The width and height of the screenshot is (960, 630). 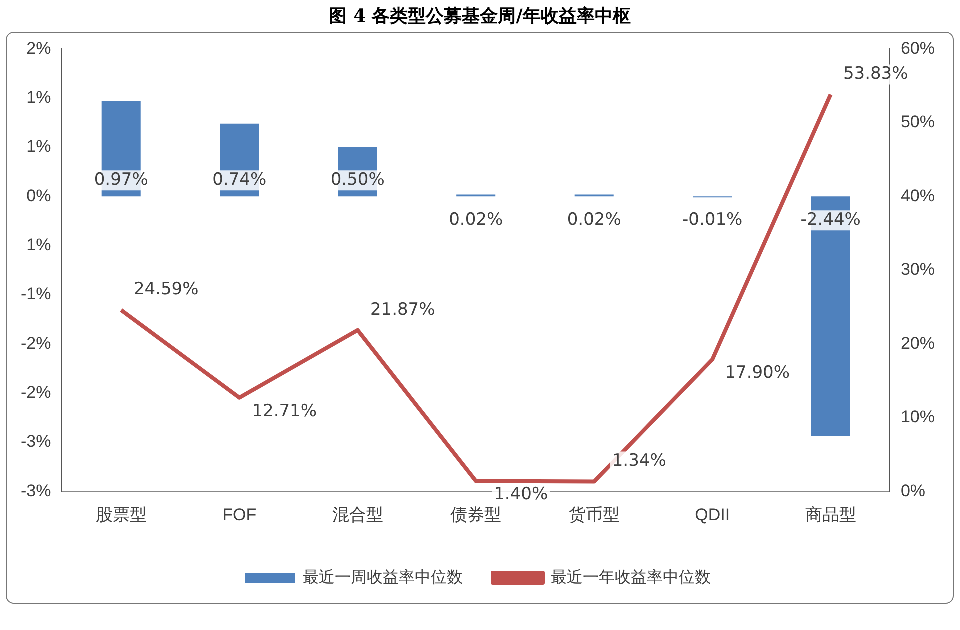 What do you see at coordinates (712, 514) in the screenshot?
I see `x-tick-label: QDII` at bounding box center [712, 514].